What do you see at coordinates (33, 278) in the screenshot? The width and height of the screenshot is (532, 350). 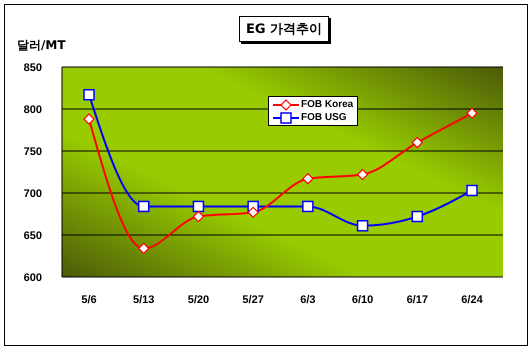 I see `y-tick-label: 600` at bounding box center [33, 278].